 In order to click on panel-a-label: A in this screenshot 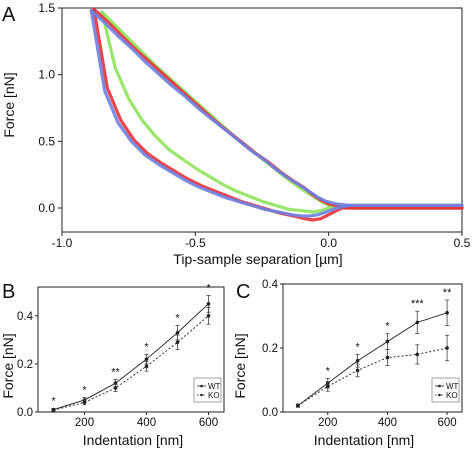, I will do `click(9, 15)`.